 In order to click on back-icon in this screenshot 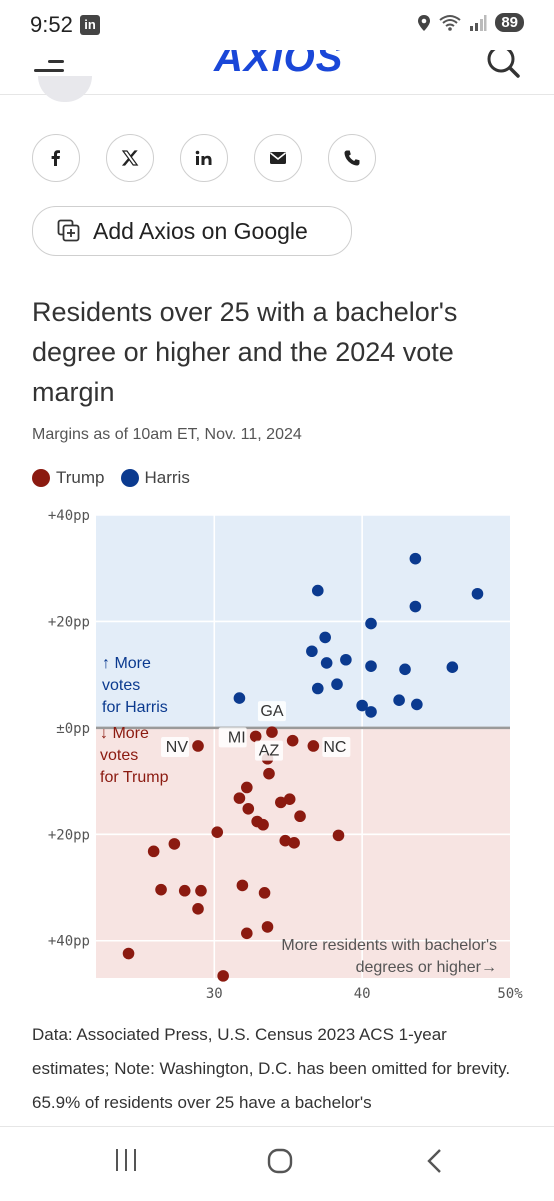, I will do `click(434, 1161)`.